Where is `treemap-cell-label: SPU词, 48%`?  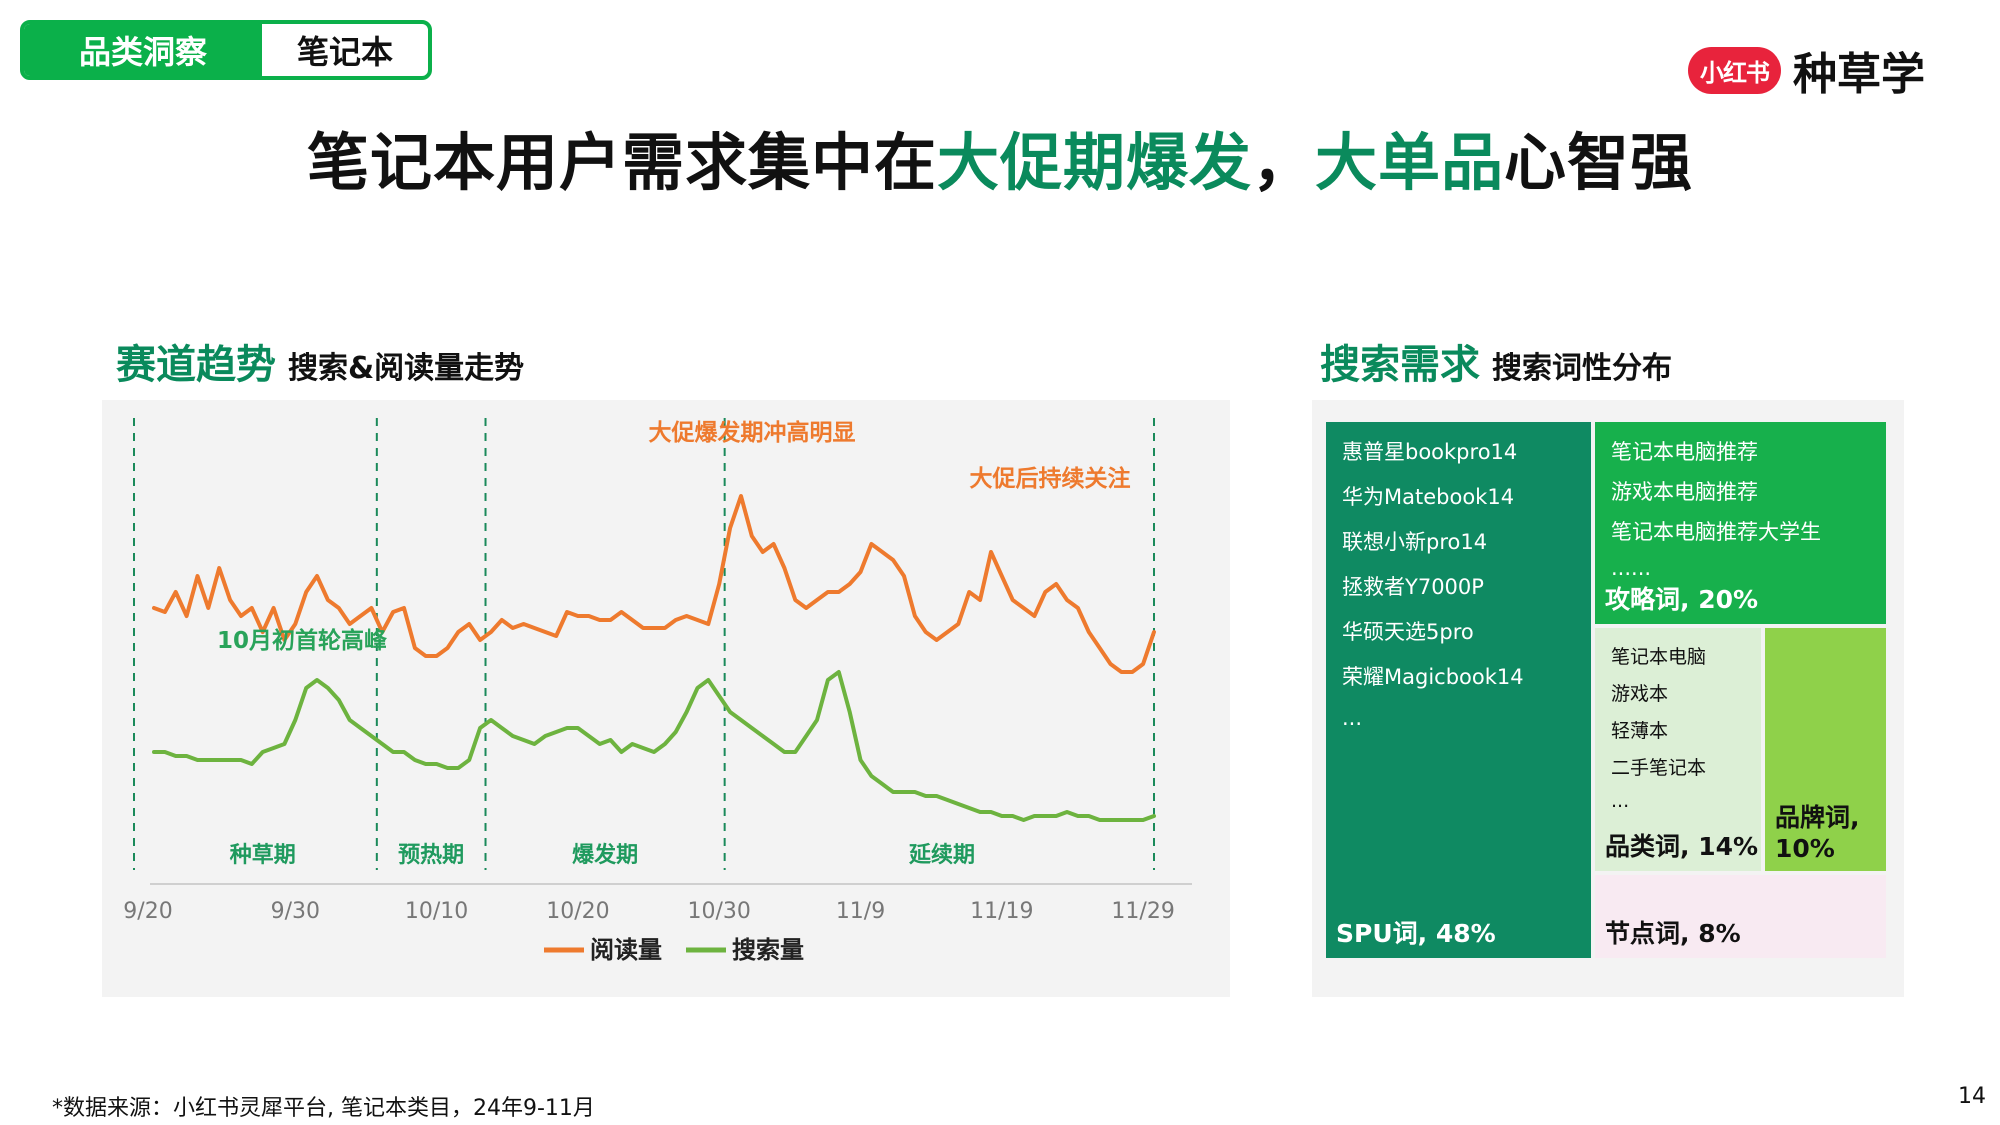 treemap-cell-label: SPU词, 48% is located at coordinates (1416, 933).